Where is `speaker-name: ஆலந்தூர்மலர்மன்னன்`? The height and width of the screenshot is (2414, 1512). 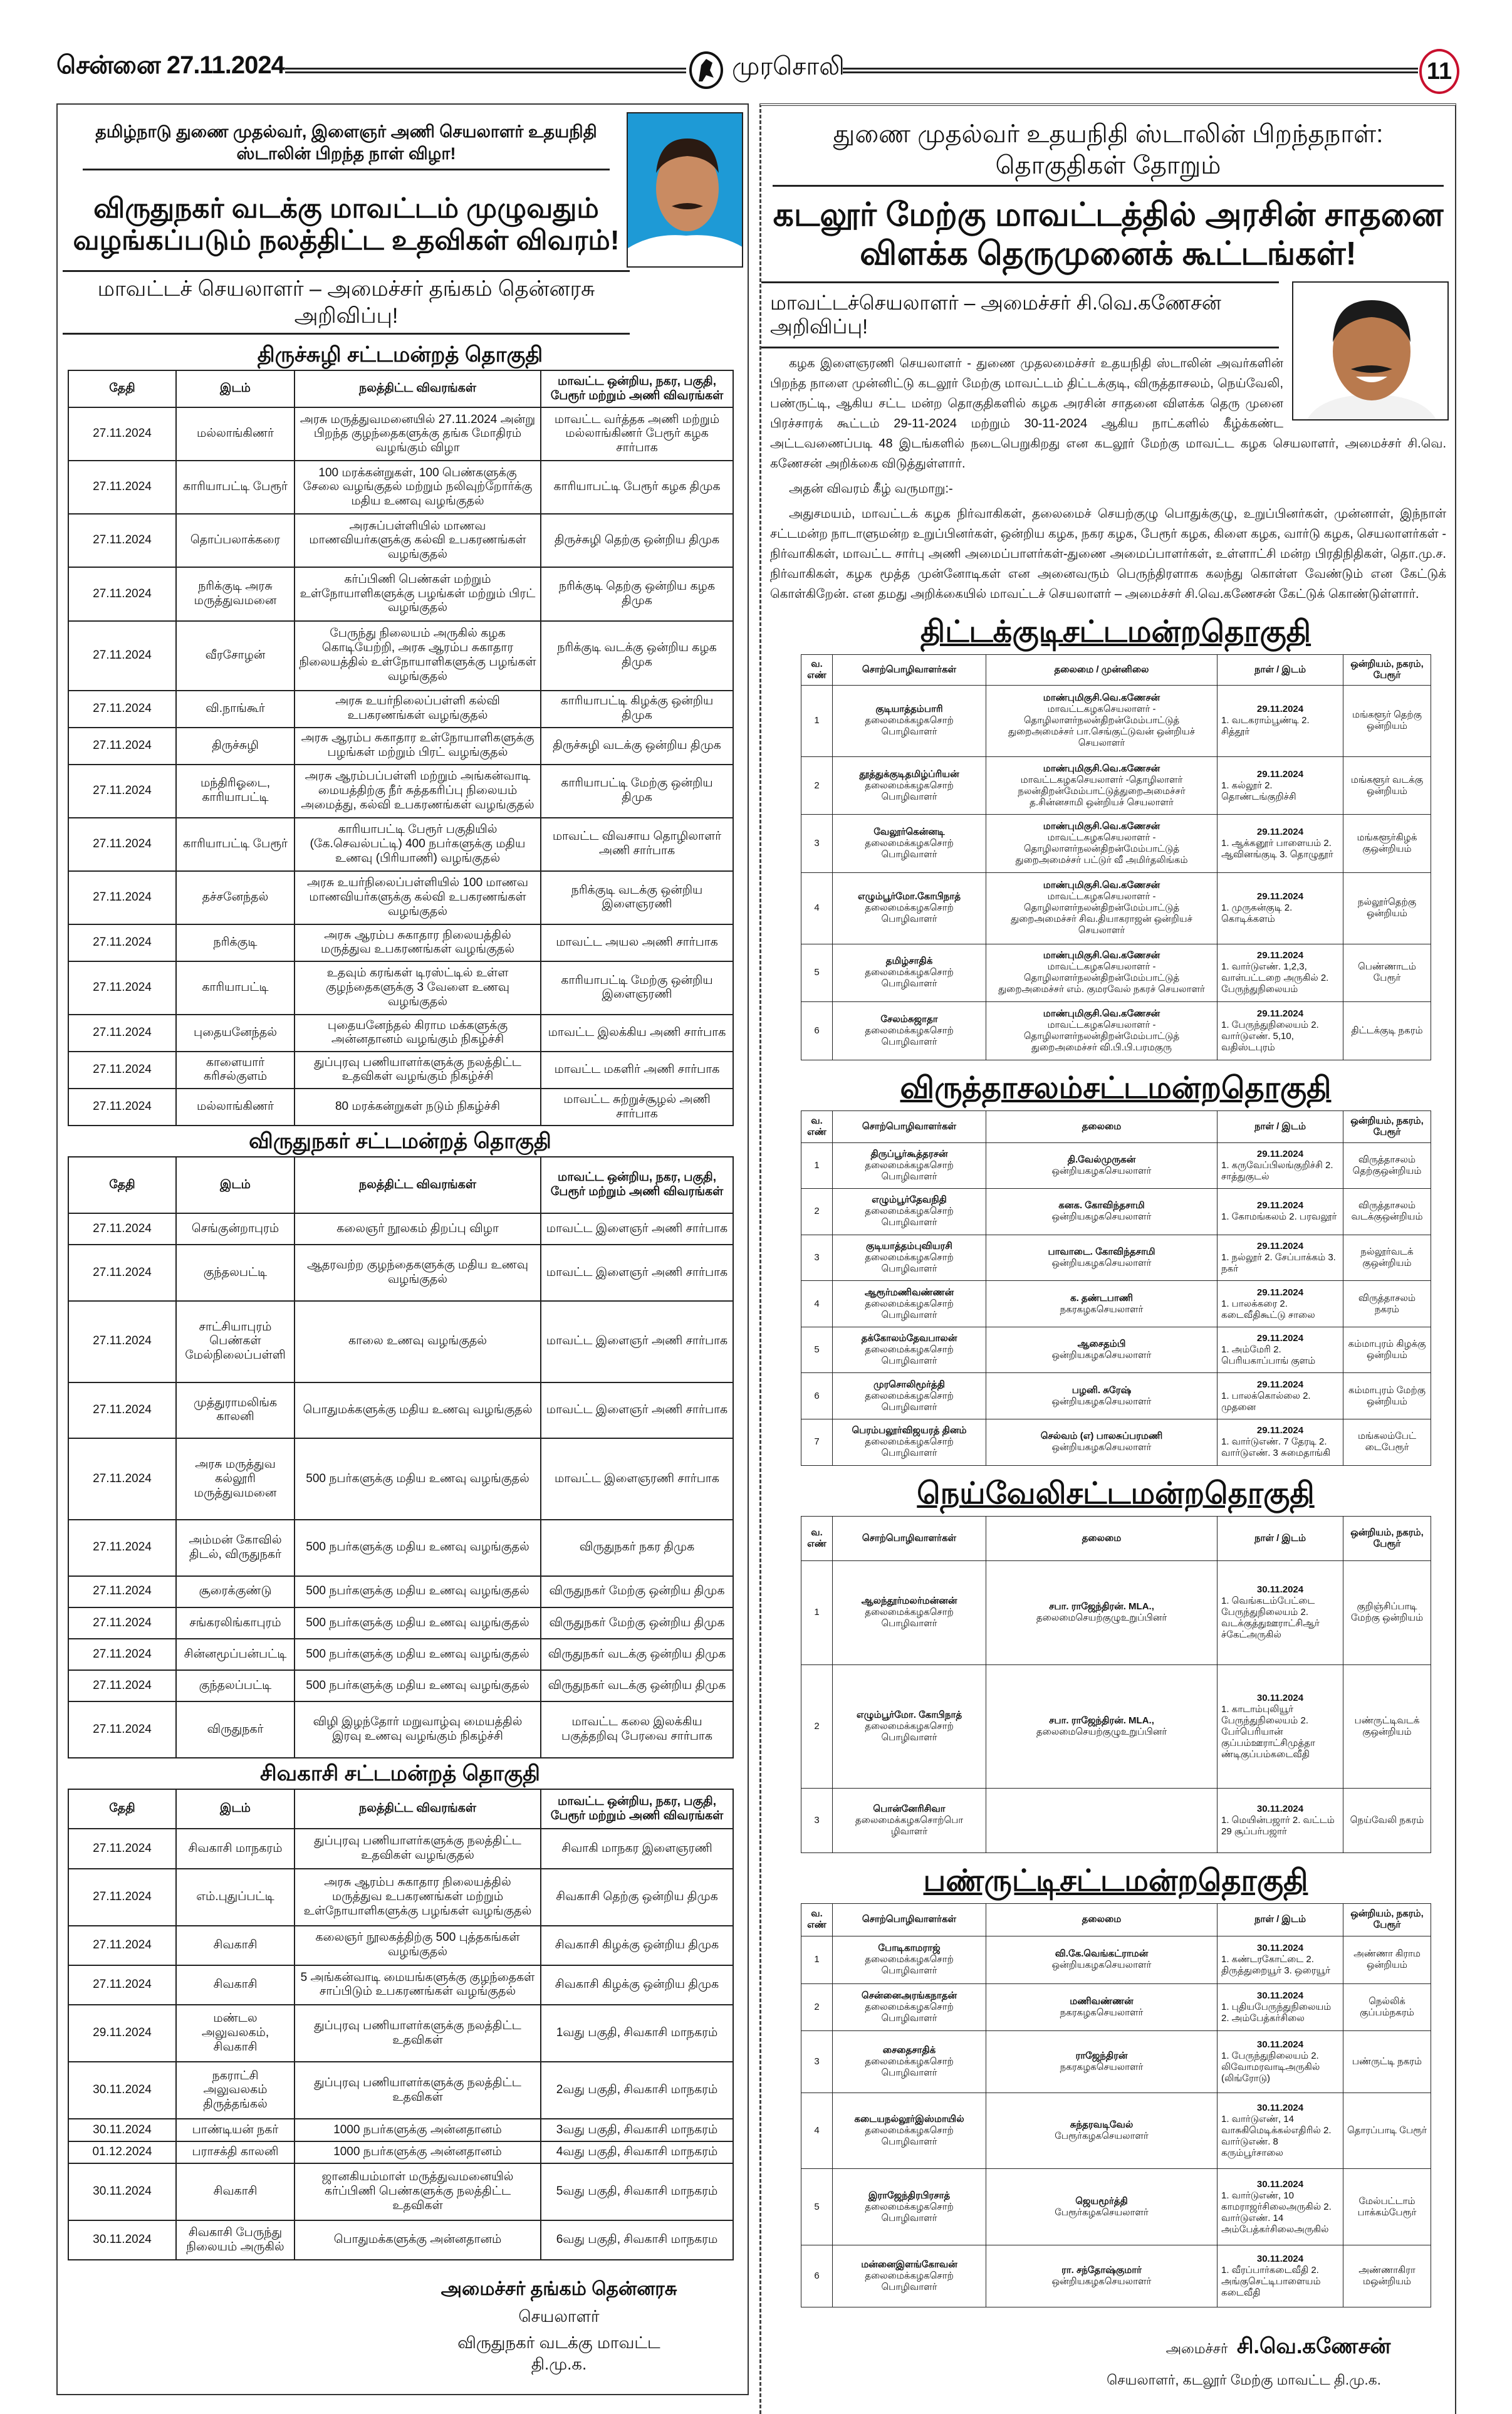 speaker-name: ஆலந்தூர்மலர்மன்னன் is located at coordinates (909, 1601).